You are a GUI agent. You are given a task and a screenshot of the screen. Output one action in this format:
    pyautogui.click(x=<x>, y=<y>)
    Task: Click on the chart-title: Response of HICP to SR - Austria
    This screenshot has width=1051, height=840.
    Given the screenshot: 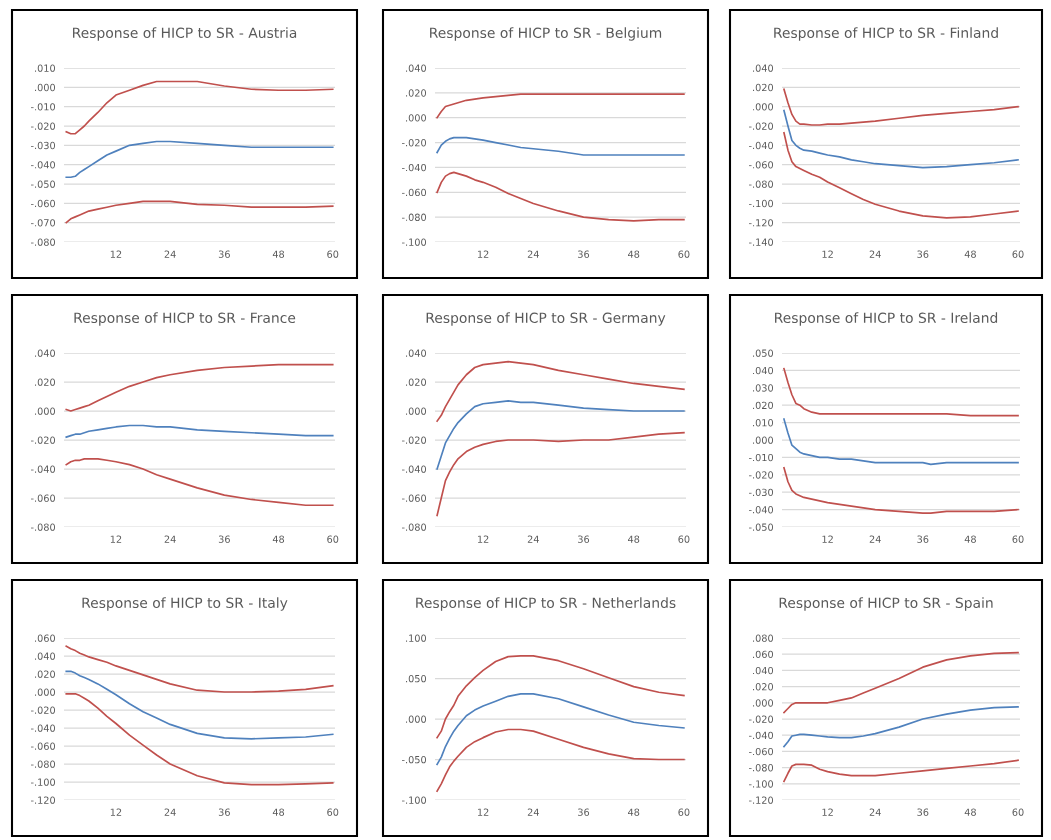 What is the action you would take?
    pyautogui.click(x=185, y=34)
    